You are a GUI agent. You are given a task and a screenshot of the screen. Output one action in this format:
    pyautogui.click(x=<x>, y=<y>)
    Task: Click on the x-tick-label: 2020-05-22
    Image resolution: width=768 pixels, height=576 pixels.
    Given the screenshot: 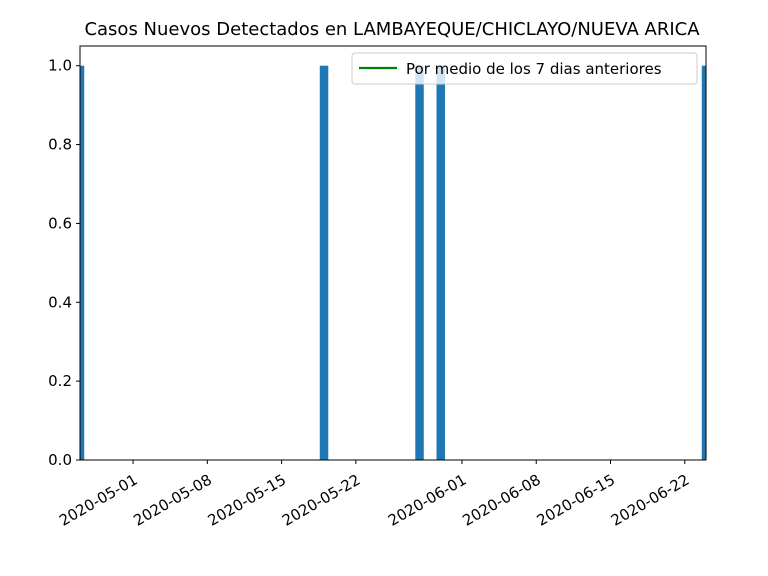 What is the action you would take?
    pyautogui.click(x=321, y=500)
    